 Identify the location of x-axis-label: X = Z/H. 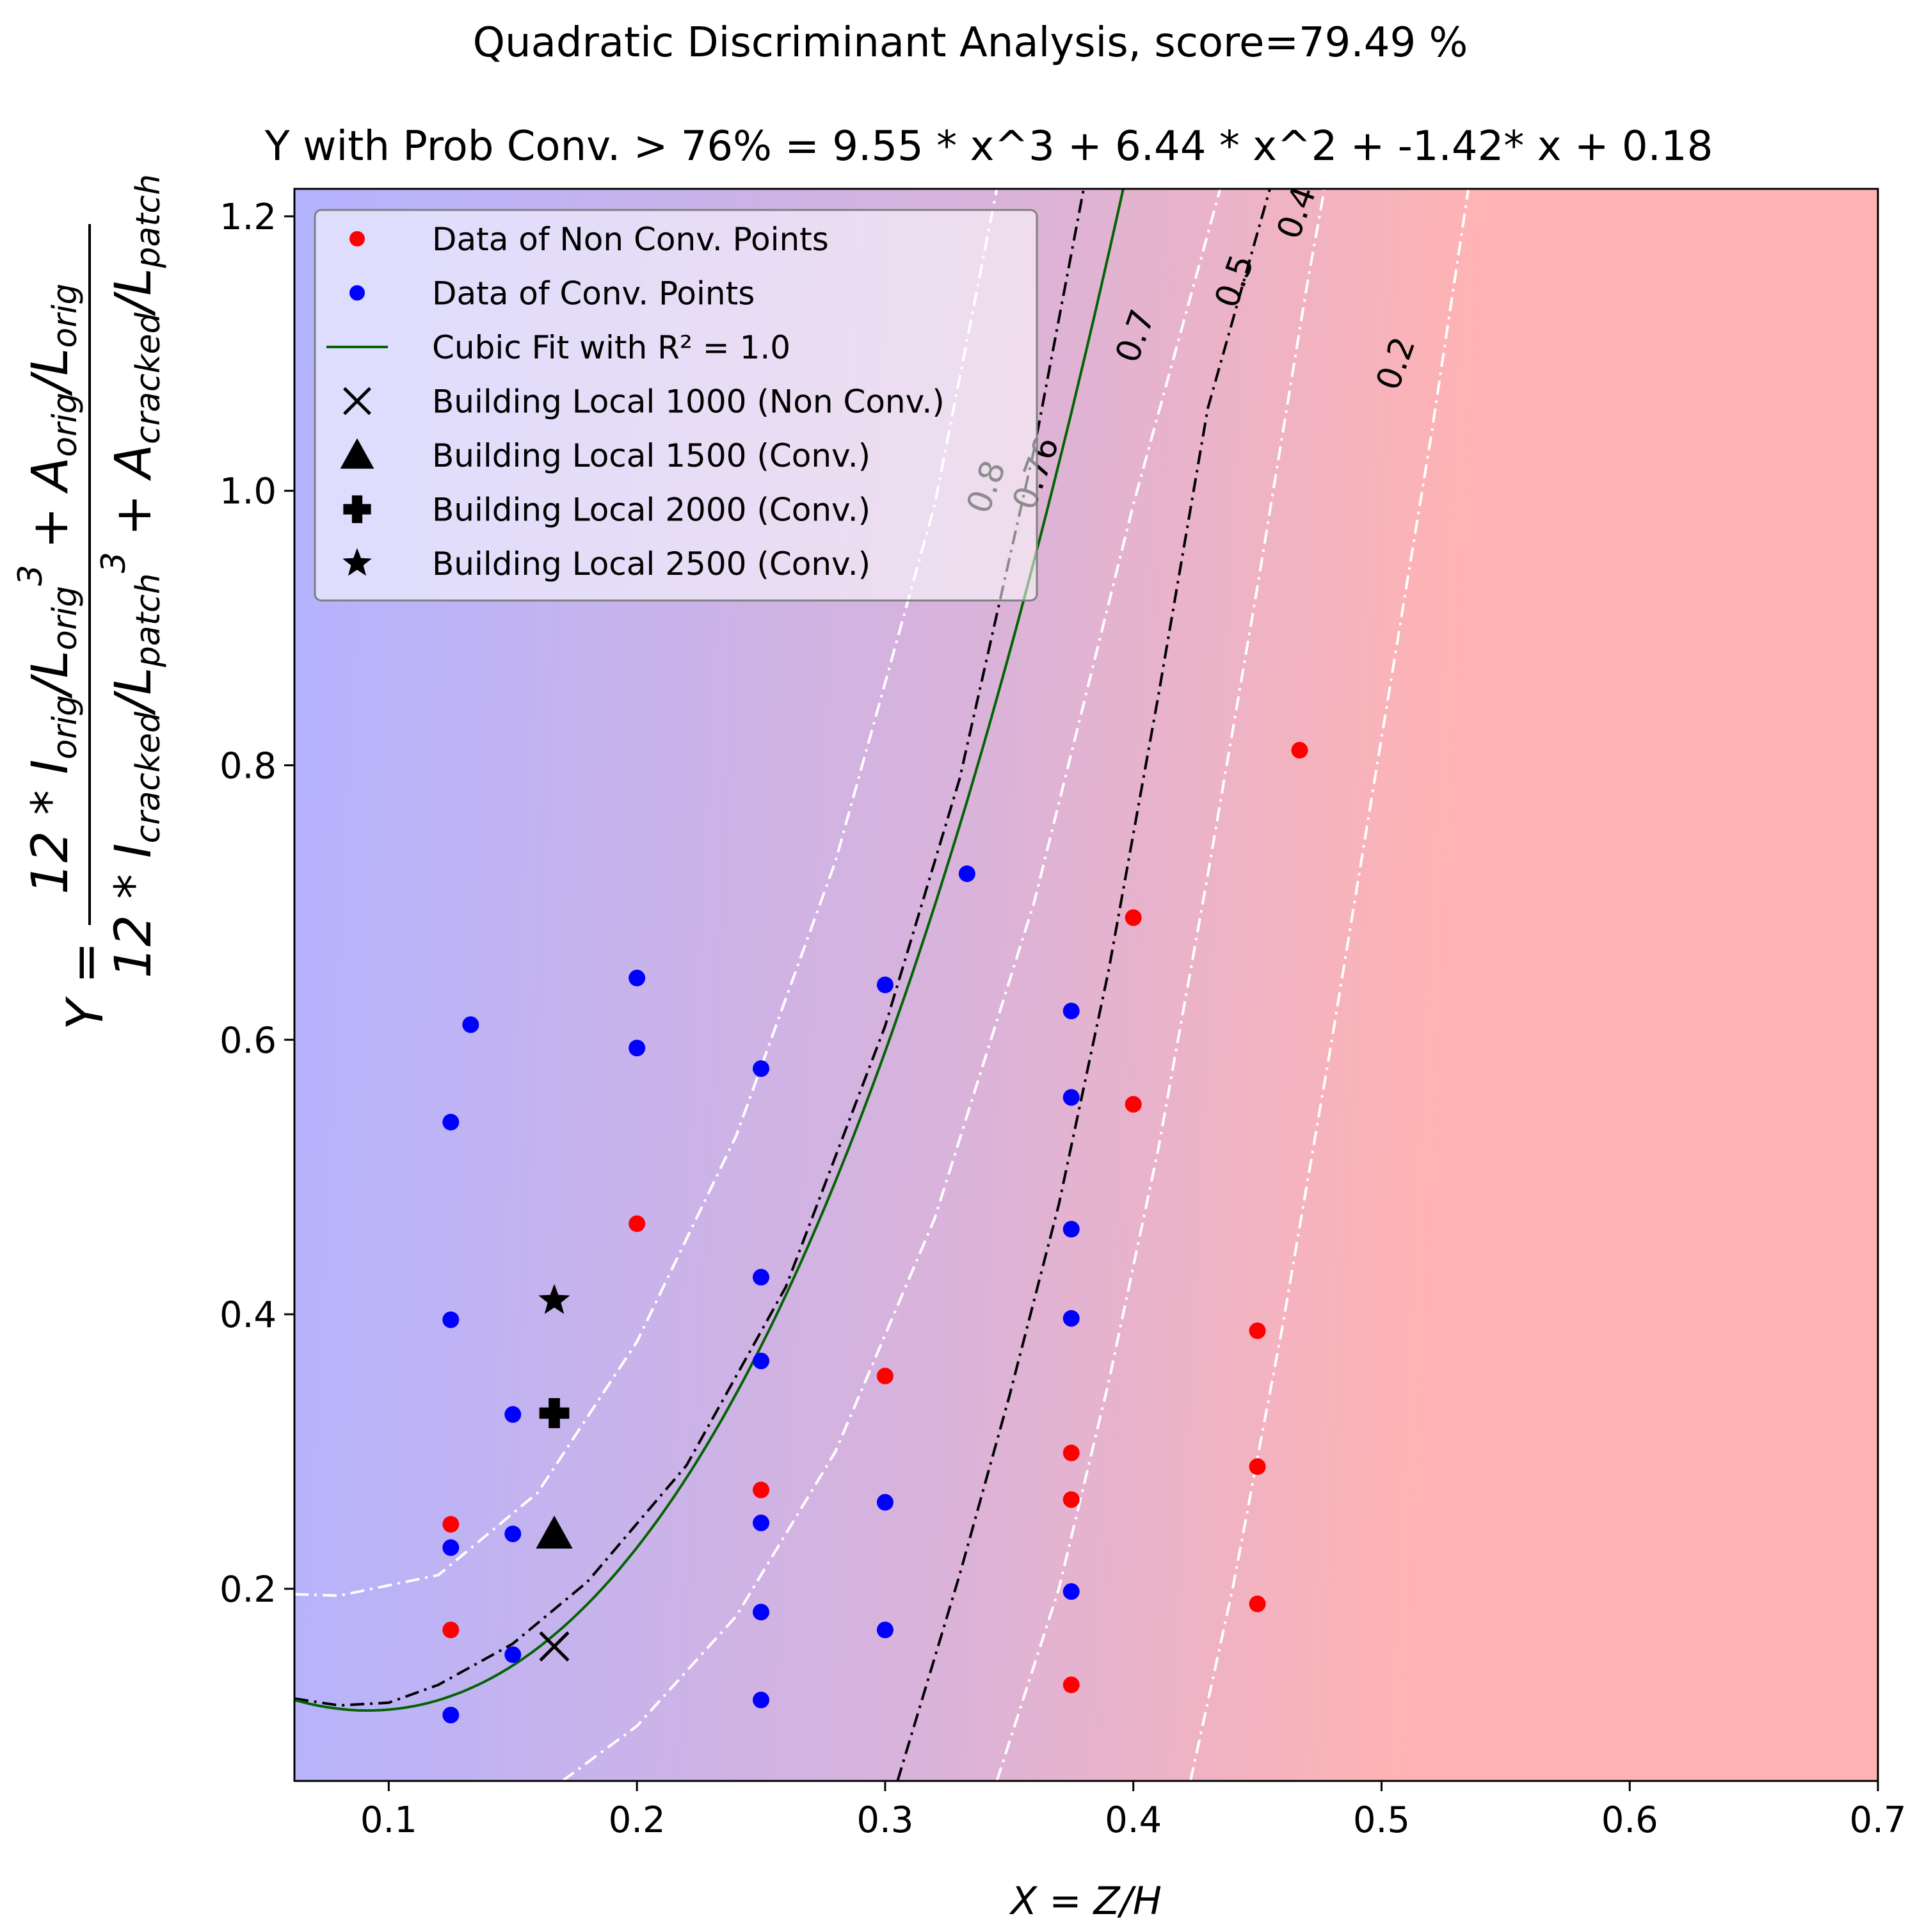
(1085, 1901).